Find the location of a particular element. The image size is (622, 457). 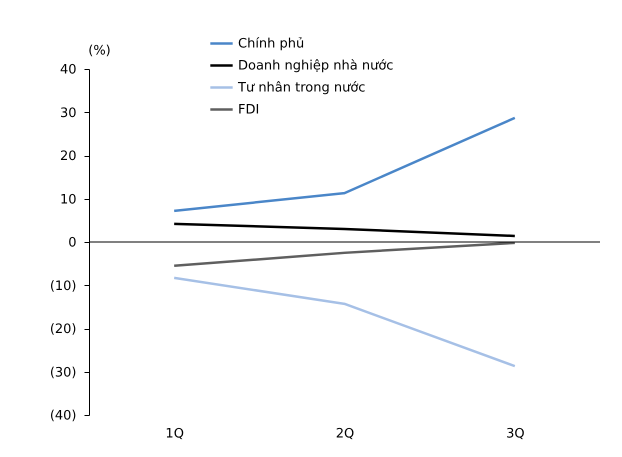

legend-label: Tư nhân trong nước is located at coordinates (301, 88).